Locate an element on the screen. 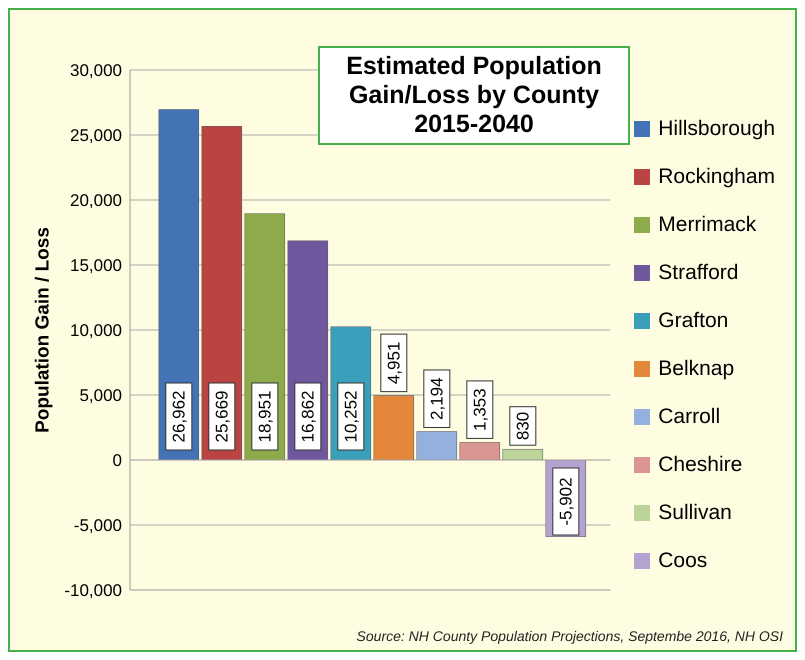 The height and width of the screenshot is (660, 805). legend-label: Sullivan is located at coordinates (695, 513).